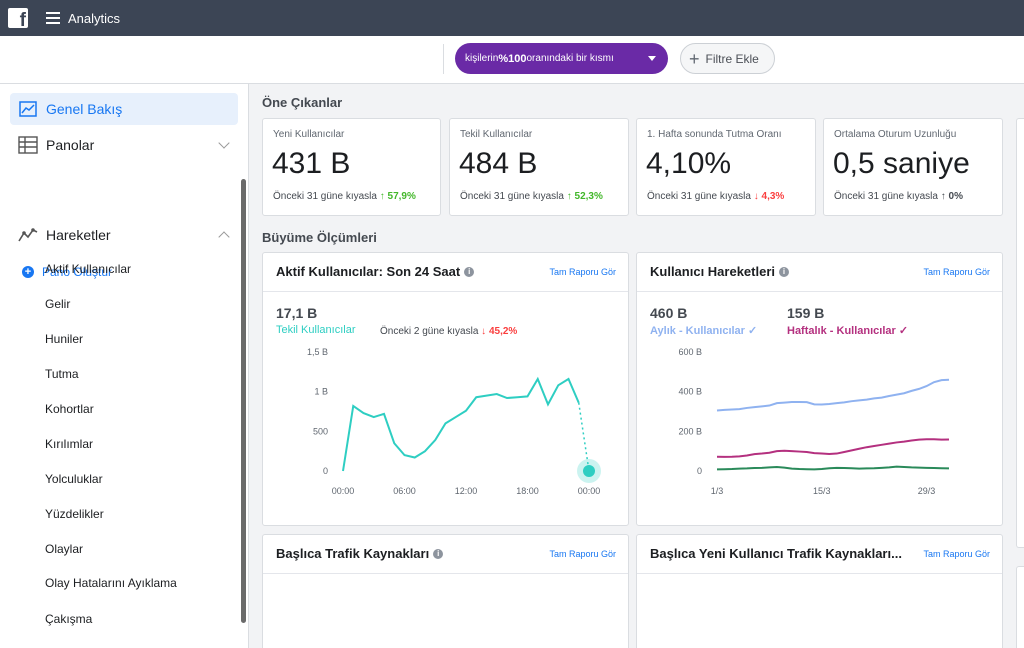 The height and width of the screenshot is (648, 1024). Describe the element at coordinates (124, 145) in the screenshot. I see `sidebar-item-dashboards: Panolar` at that location.